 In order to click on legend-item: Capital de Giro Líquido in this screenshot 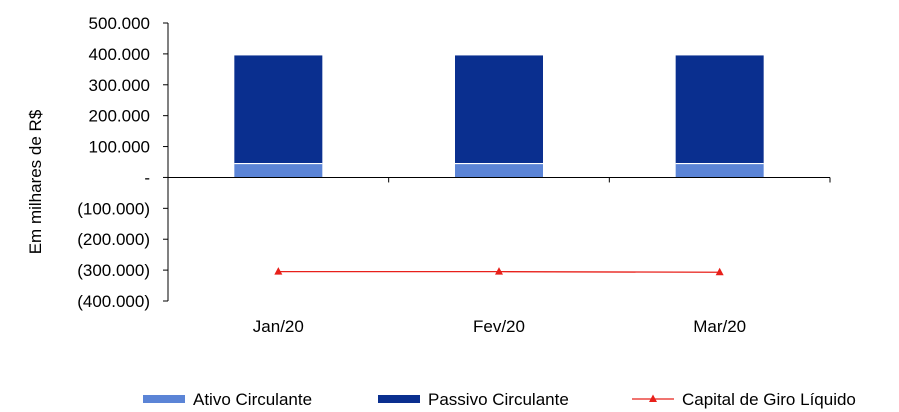, I will do `click(744, 399)`.